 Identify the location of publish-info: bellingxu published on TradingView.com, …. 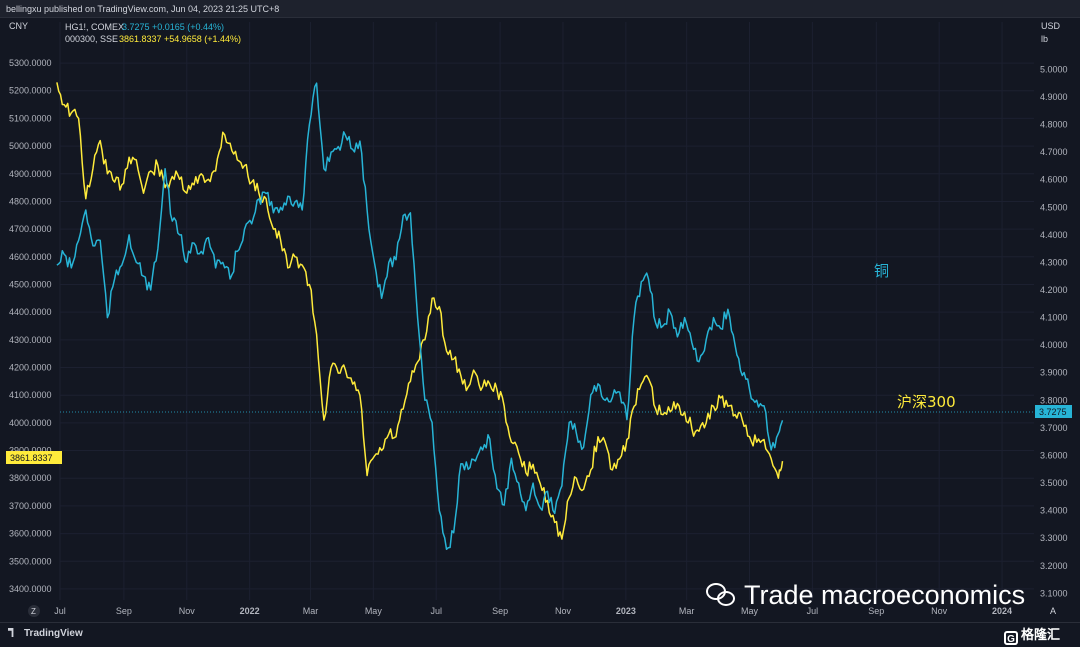
(143, 9).